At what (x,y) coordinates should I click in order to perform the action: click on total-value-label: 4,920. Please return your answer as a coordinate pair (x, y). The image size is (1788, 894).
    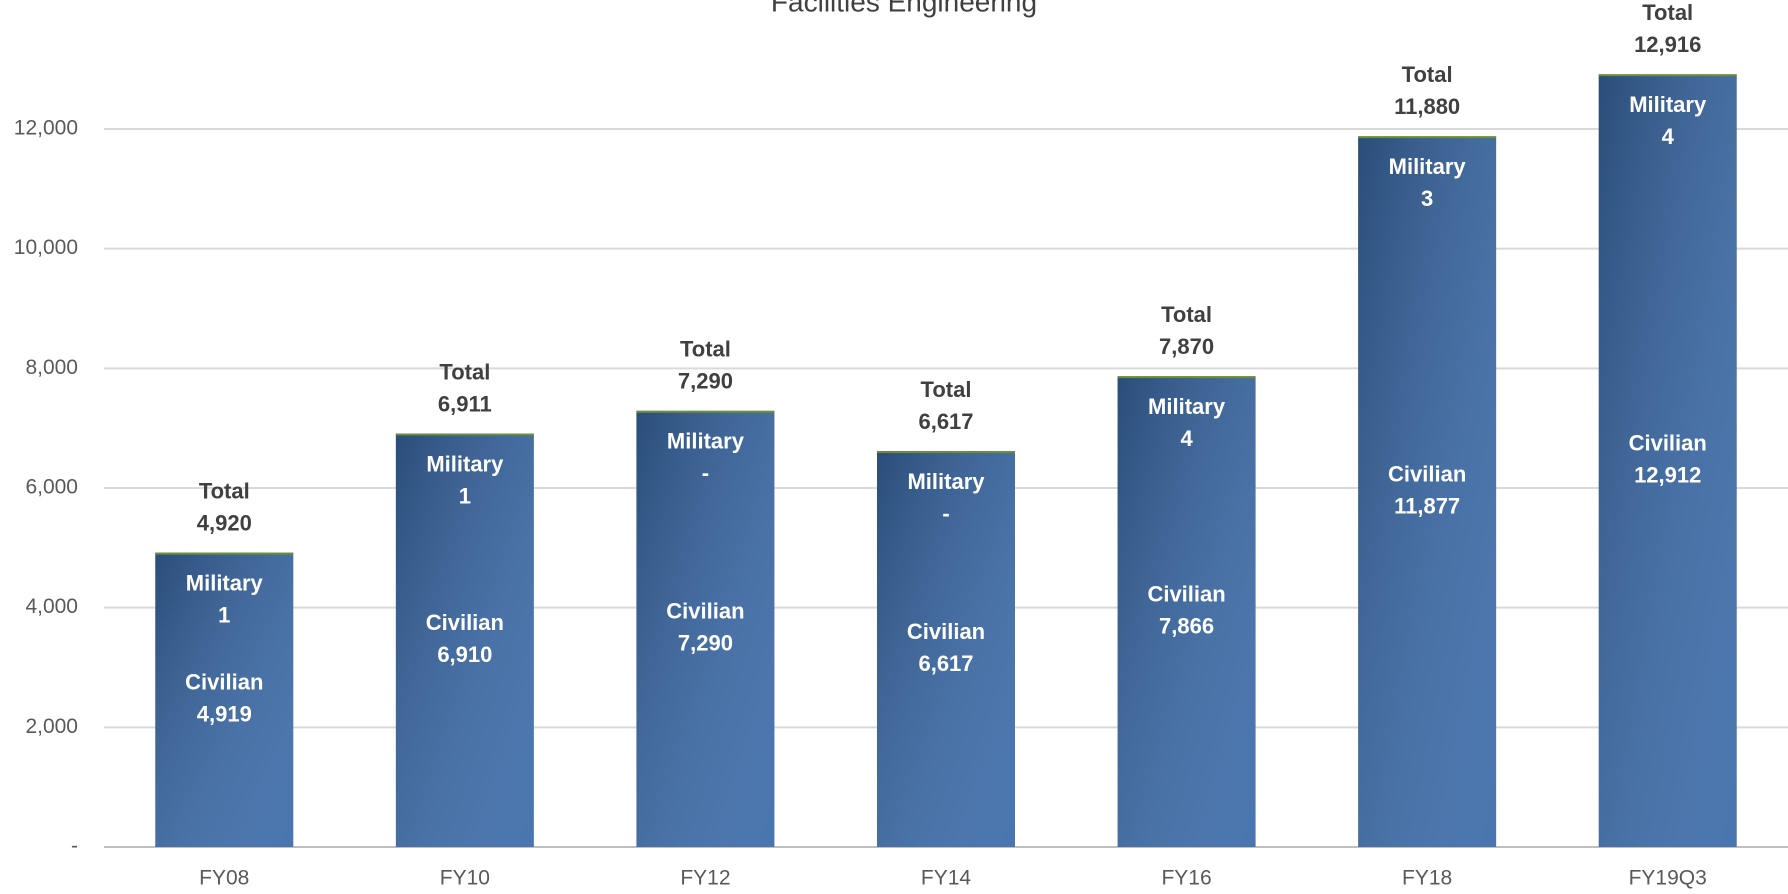
    Looking at the image, I should click on (224, 522).